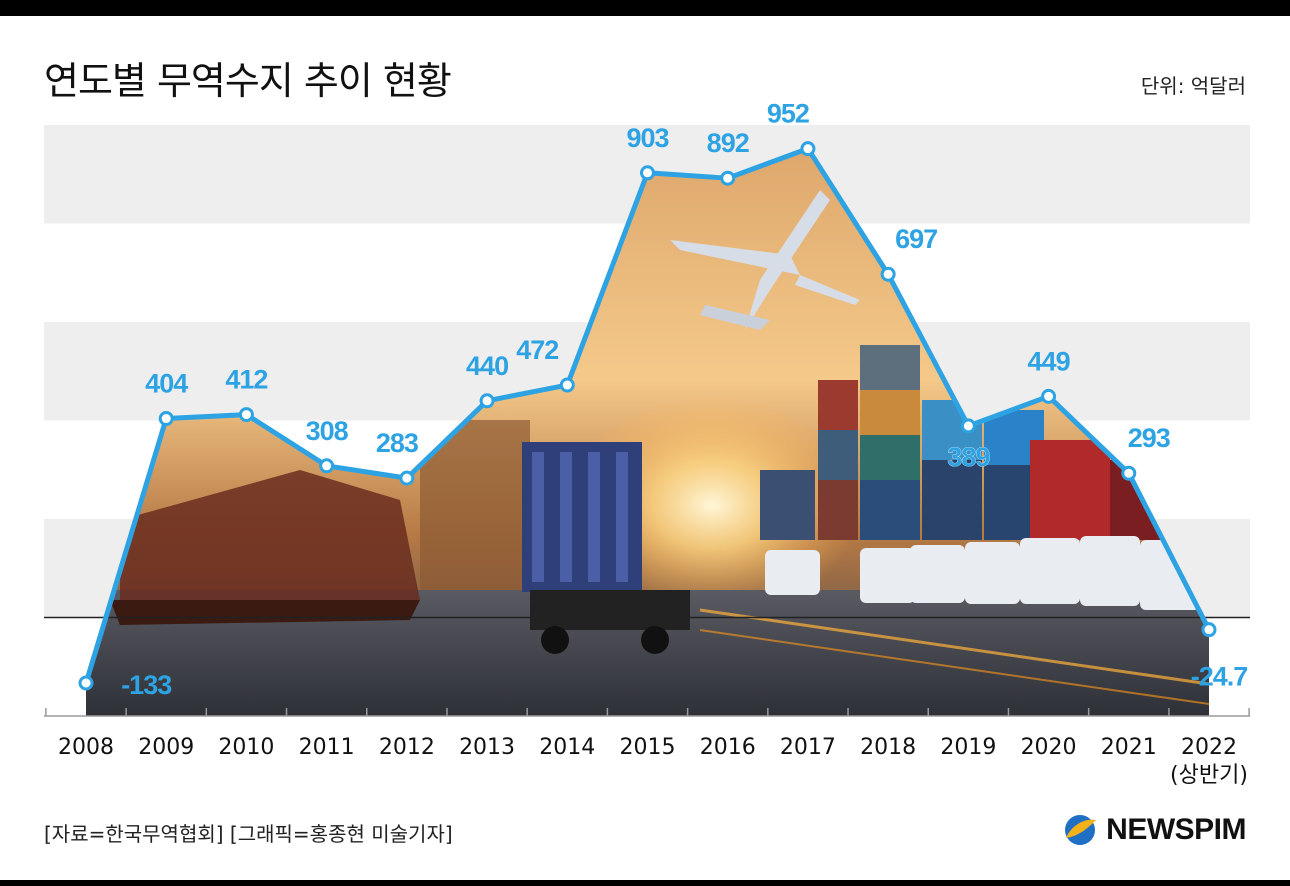 Image resolution: width=1290 pixels, height=886 pixels. I want to click on data-point-2011, so click(327, 466).